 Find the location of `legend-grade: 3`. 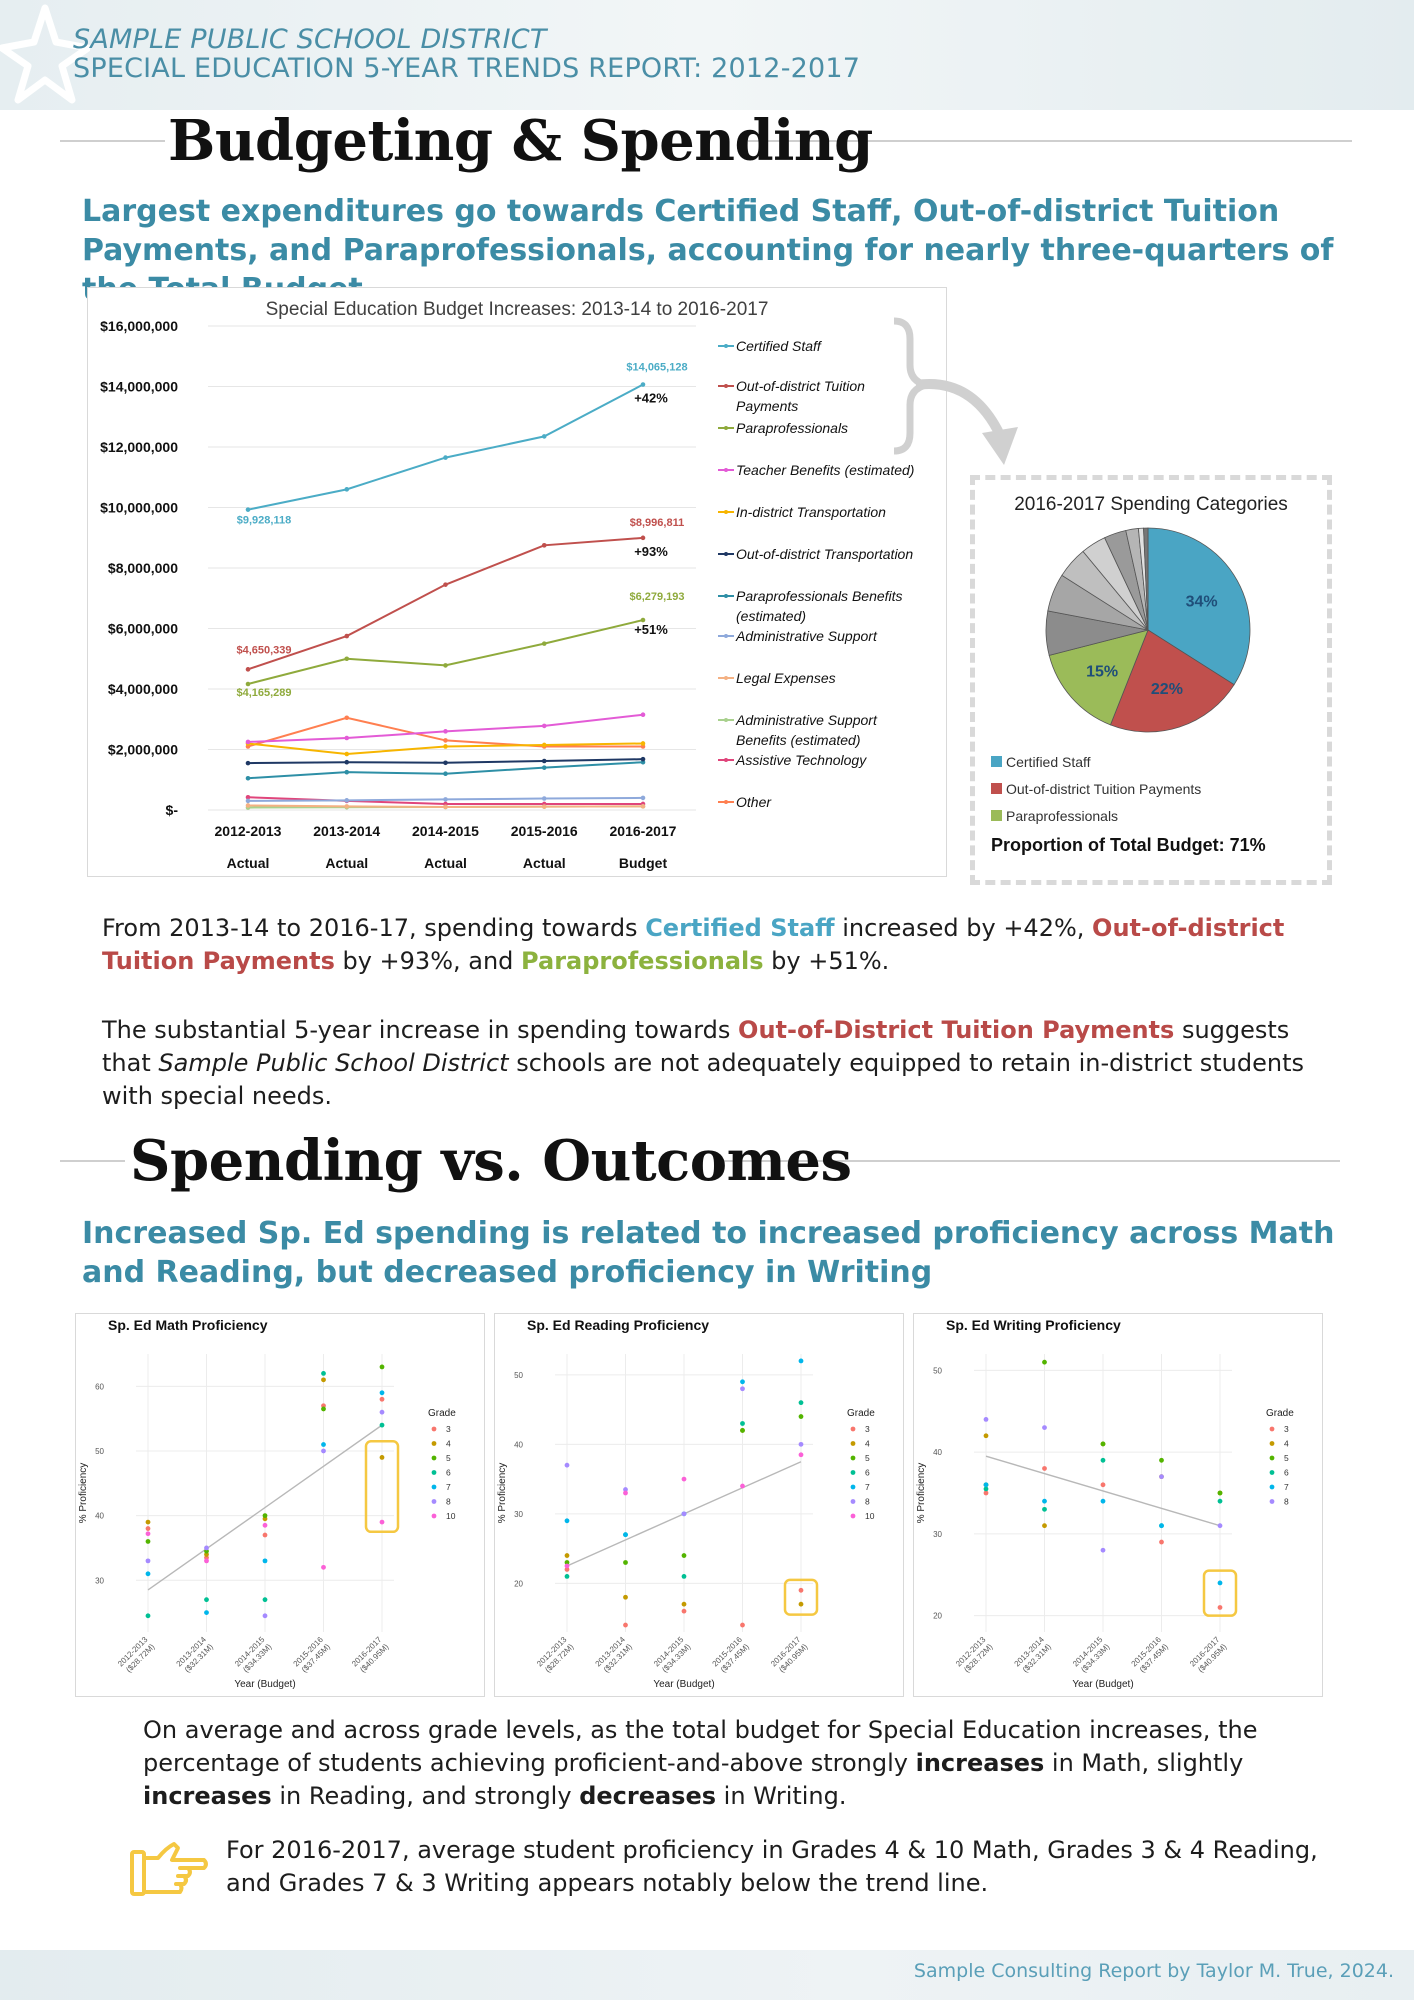

legend-grade: 3 is located at coordinates (867, 1429).